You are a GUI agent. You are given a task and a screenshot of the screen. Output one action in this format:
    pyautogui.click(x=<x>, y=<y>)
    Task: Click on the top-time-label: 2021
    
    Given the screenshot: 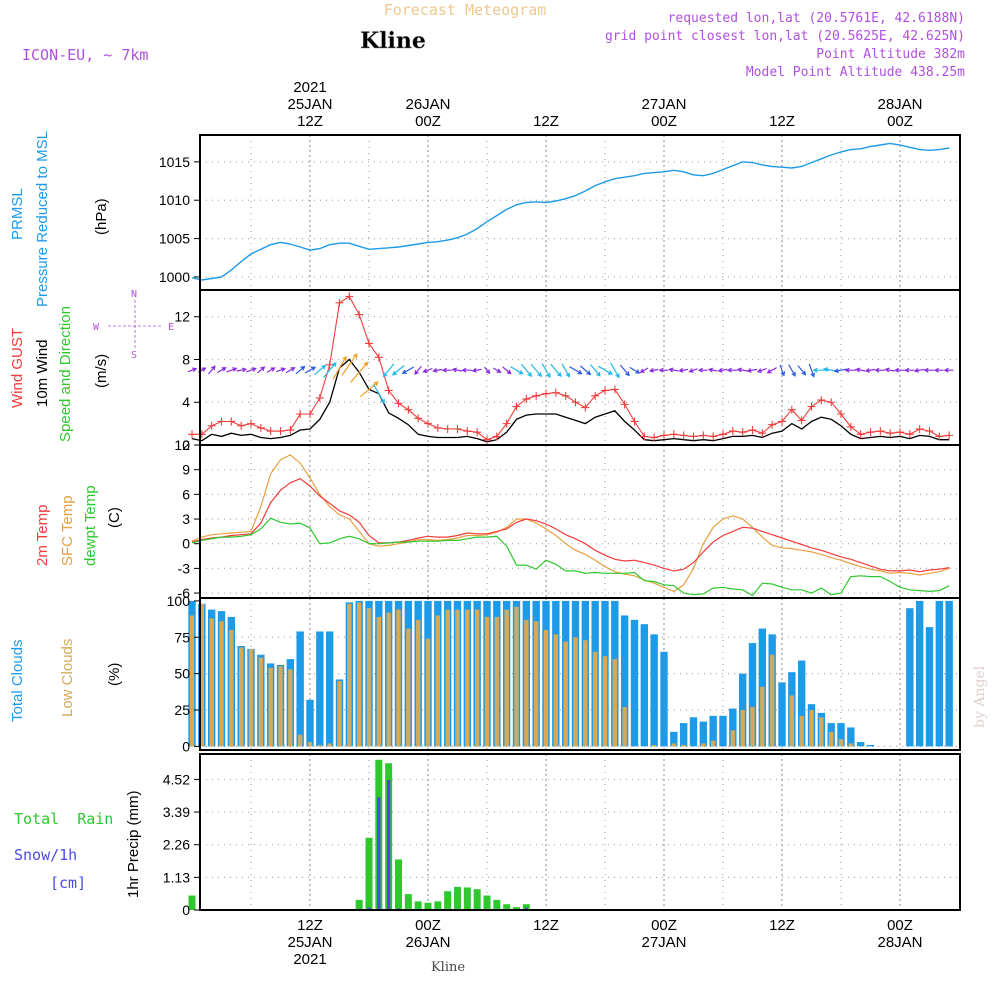 What is the action you would take?
    pyautogui.click(x=309, y=87)
    